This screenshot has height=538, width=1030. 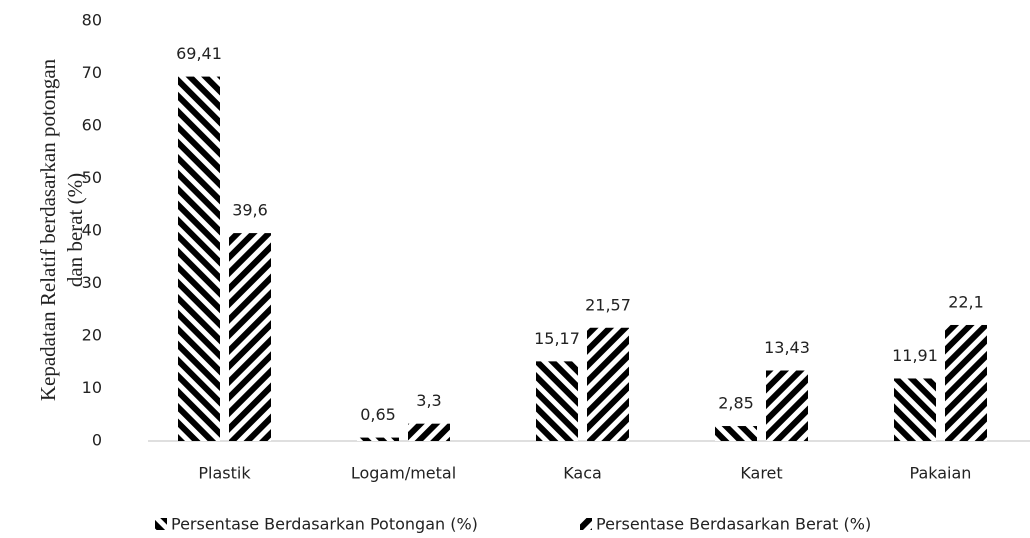 I want to click on x-tick-label: Pakaian, so click(x=941, y=473).